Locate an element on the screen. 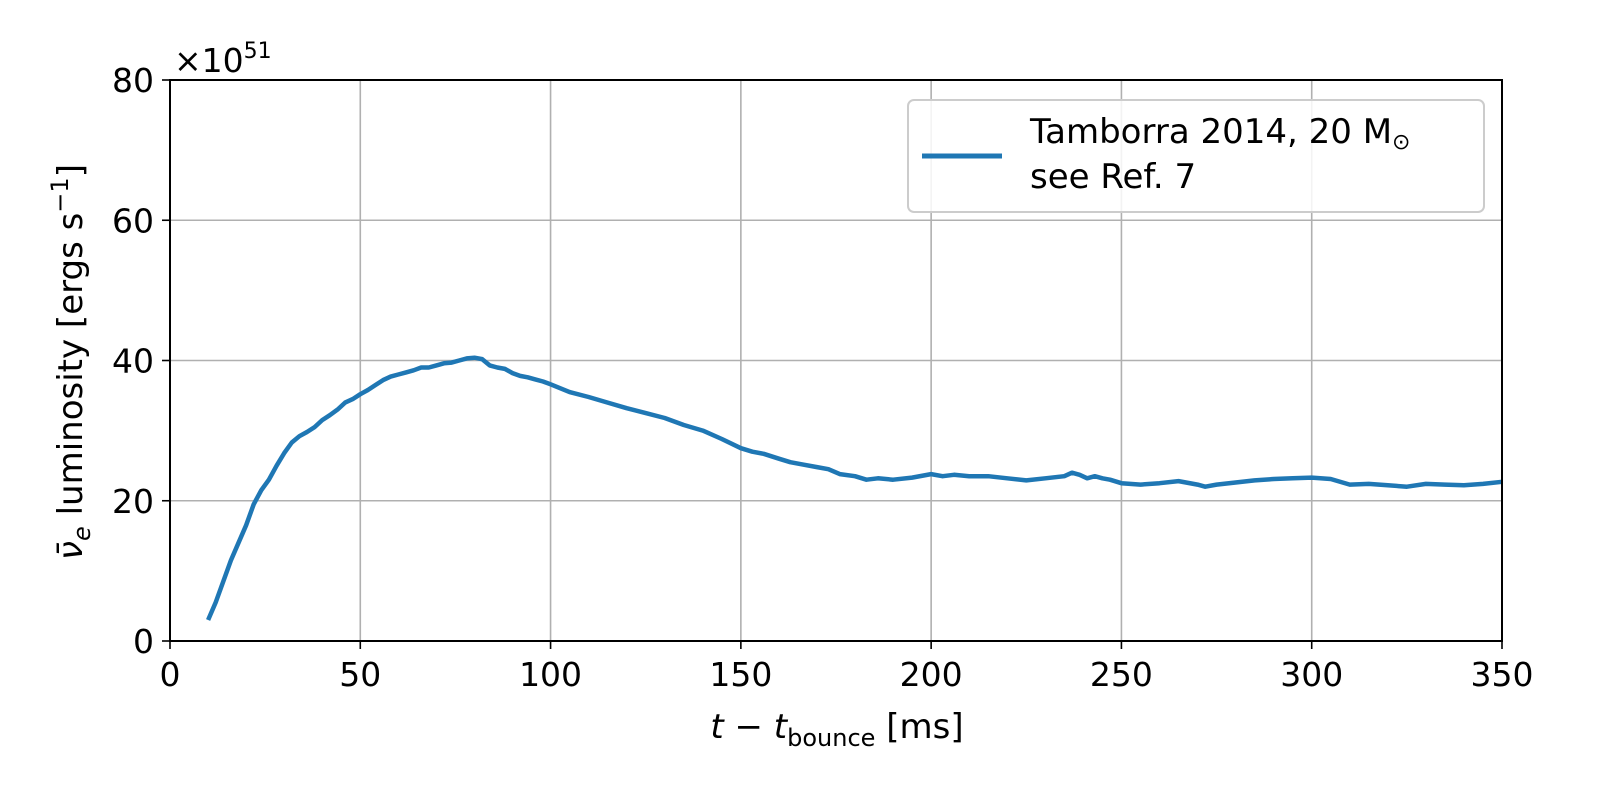  legend-entry-line1: Tamborra 2014, 20 M⊙ is located at coordinates (1219, 133).